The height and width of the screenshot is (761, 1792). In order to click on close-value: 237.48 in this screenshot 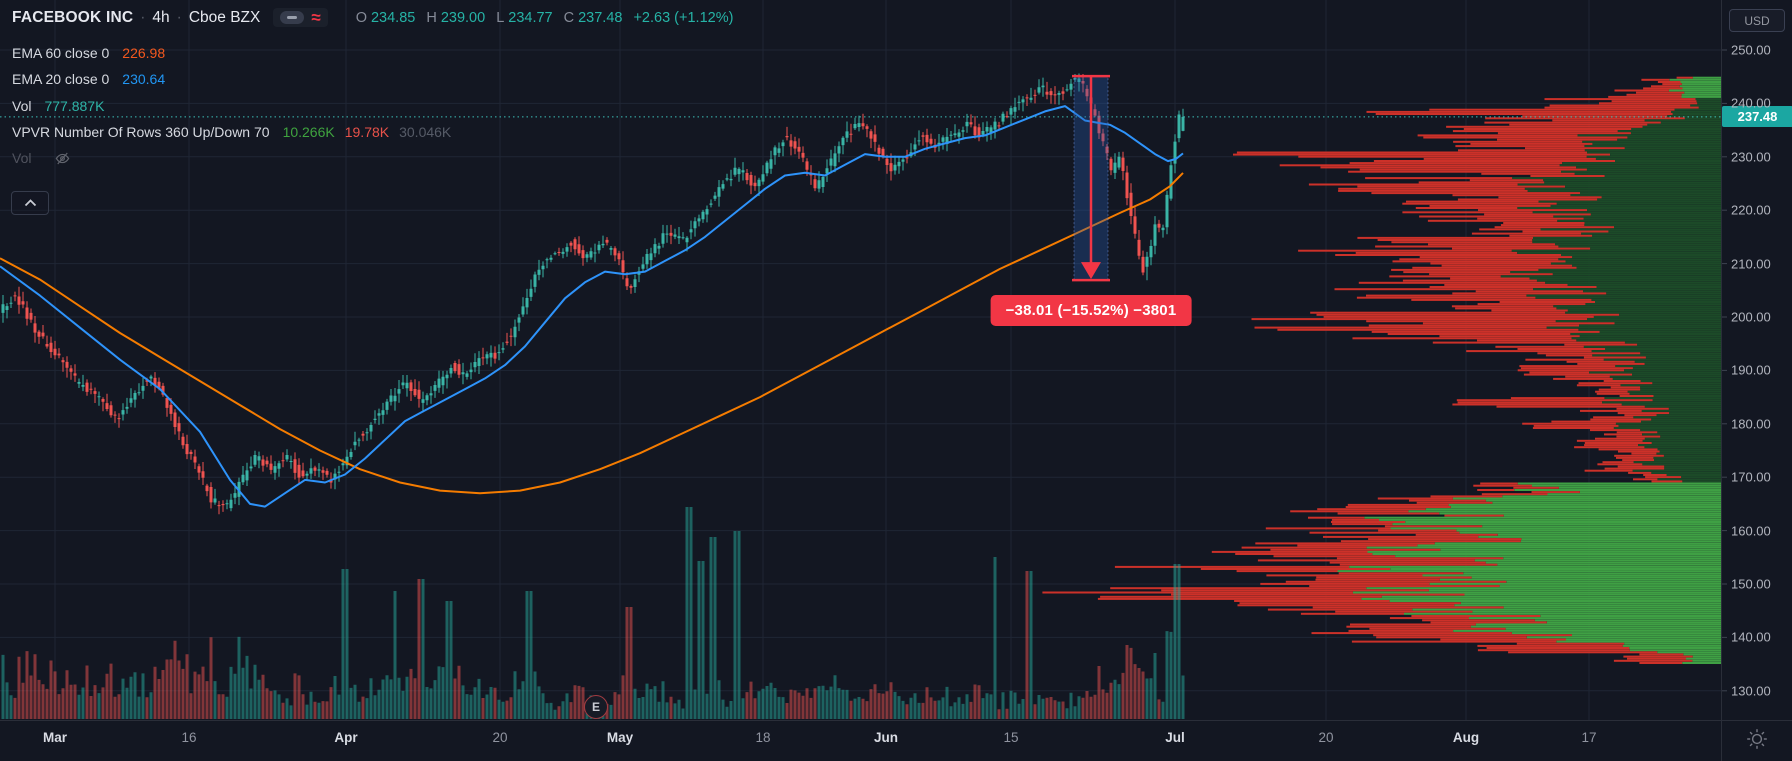, I will do `click(600, 17)`.